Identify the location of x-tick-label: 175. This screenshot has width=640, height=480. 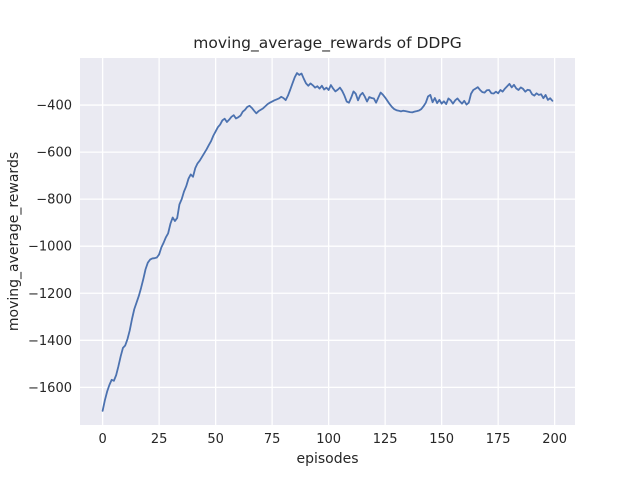
(498, 439).